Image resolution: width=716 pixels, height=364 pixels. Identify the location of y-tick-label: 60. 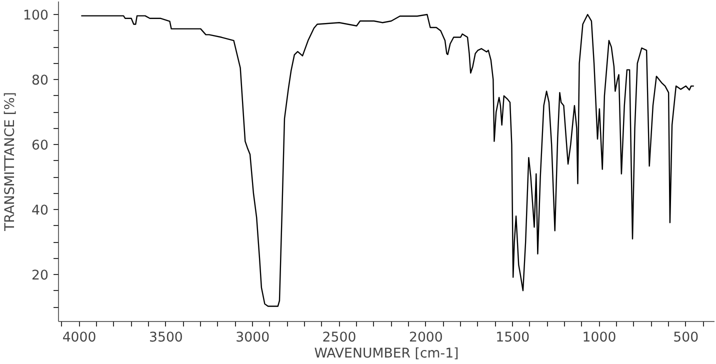
(40, 146).